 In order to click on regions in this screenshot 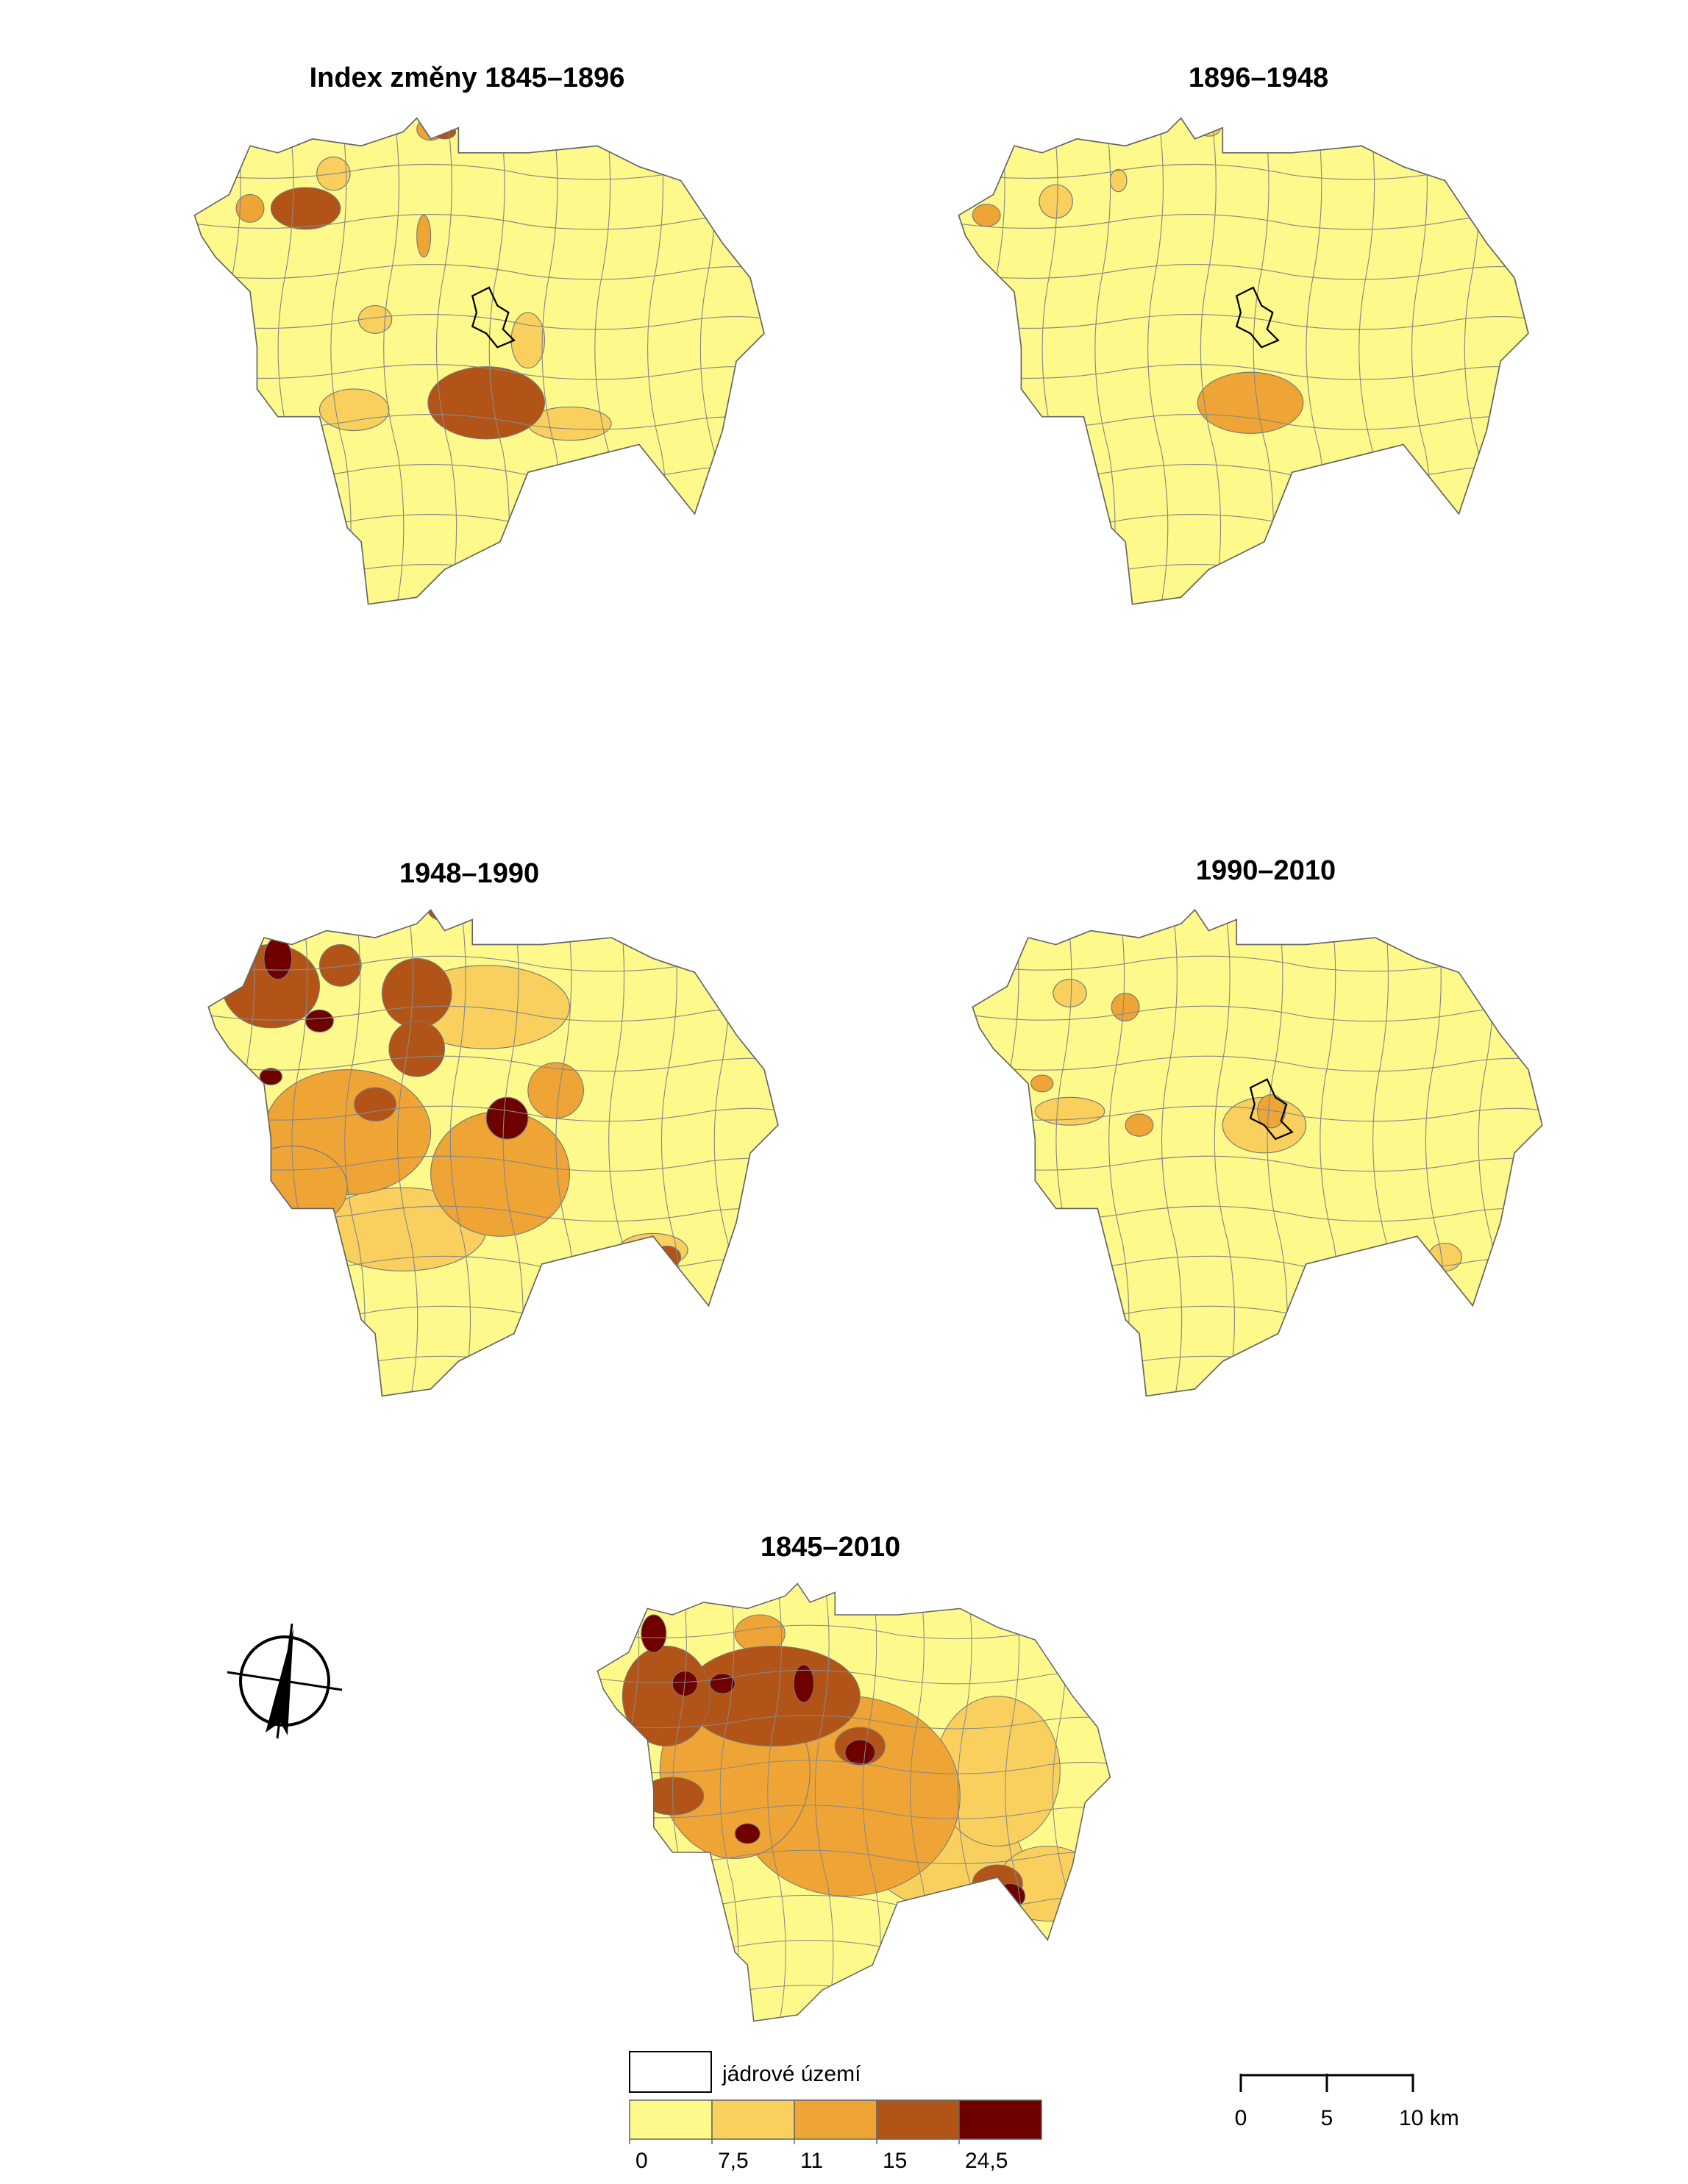, I will do `click(493, 1153)`.